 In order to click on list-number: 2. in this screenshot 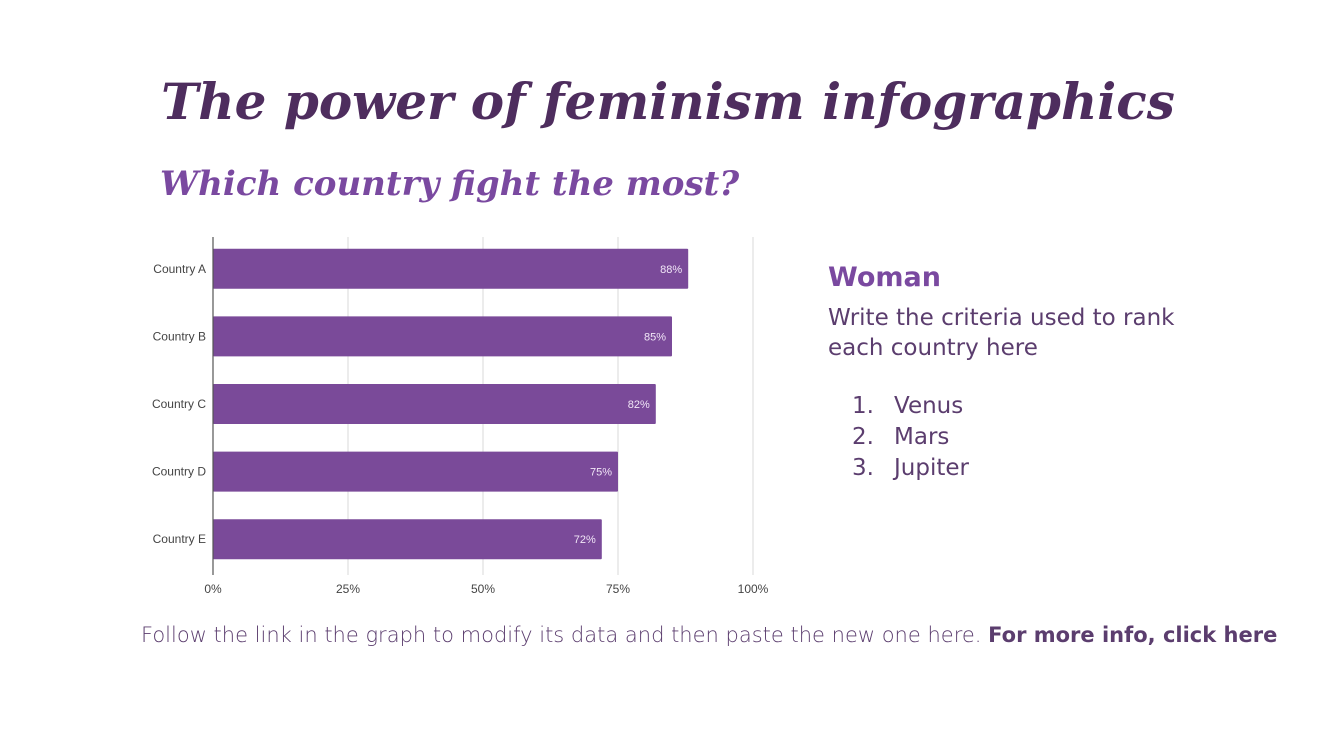, I will do `click(863, 437)`.